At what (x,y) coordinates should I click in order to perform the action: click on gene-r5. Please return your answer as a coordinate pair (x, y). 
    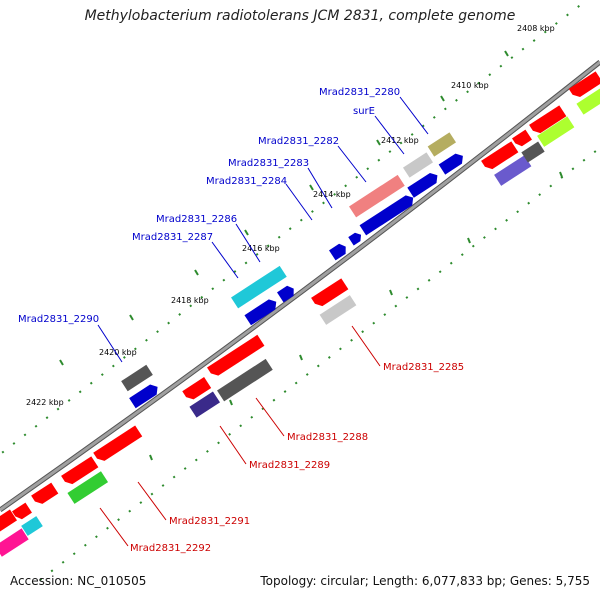
    Looking at the image, I should click on (45, 494).